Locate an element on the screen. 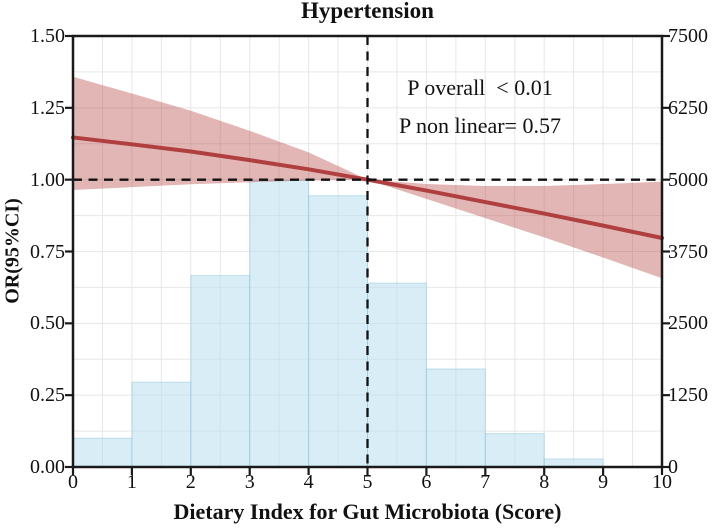  x-tick-label: 1 is located at coordinates (131, 482).